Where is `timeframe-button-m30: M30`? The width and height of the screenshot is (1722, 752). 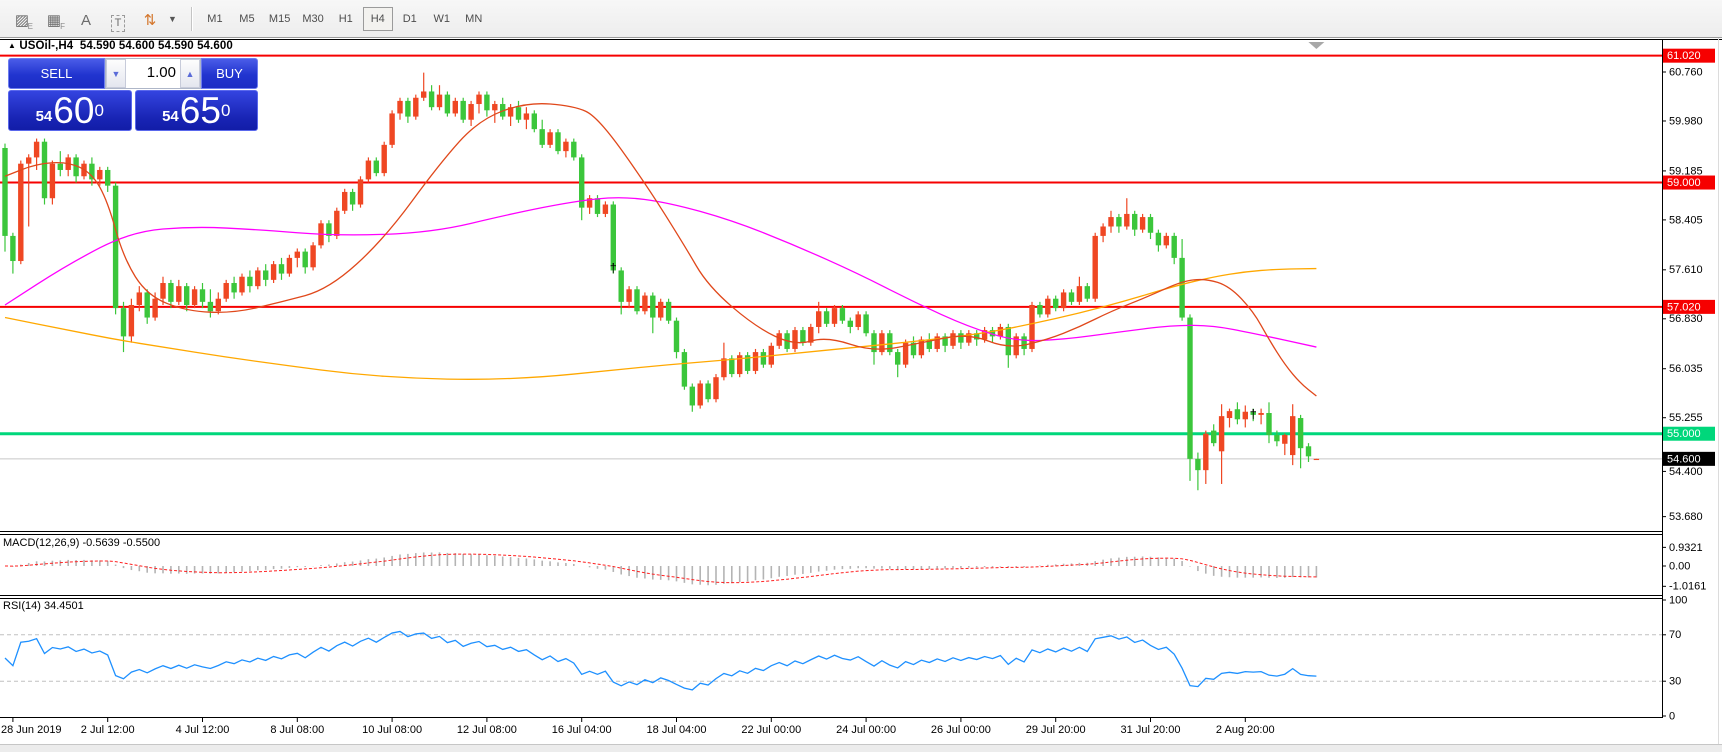 timeframe-button-m30: M30 is located at coordinates (313, 18).